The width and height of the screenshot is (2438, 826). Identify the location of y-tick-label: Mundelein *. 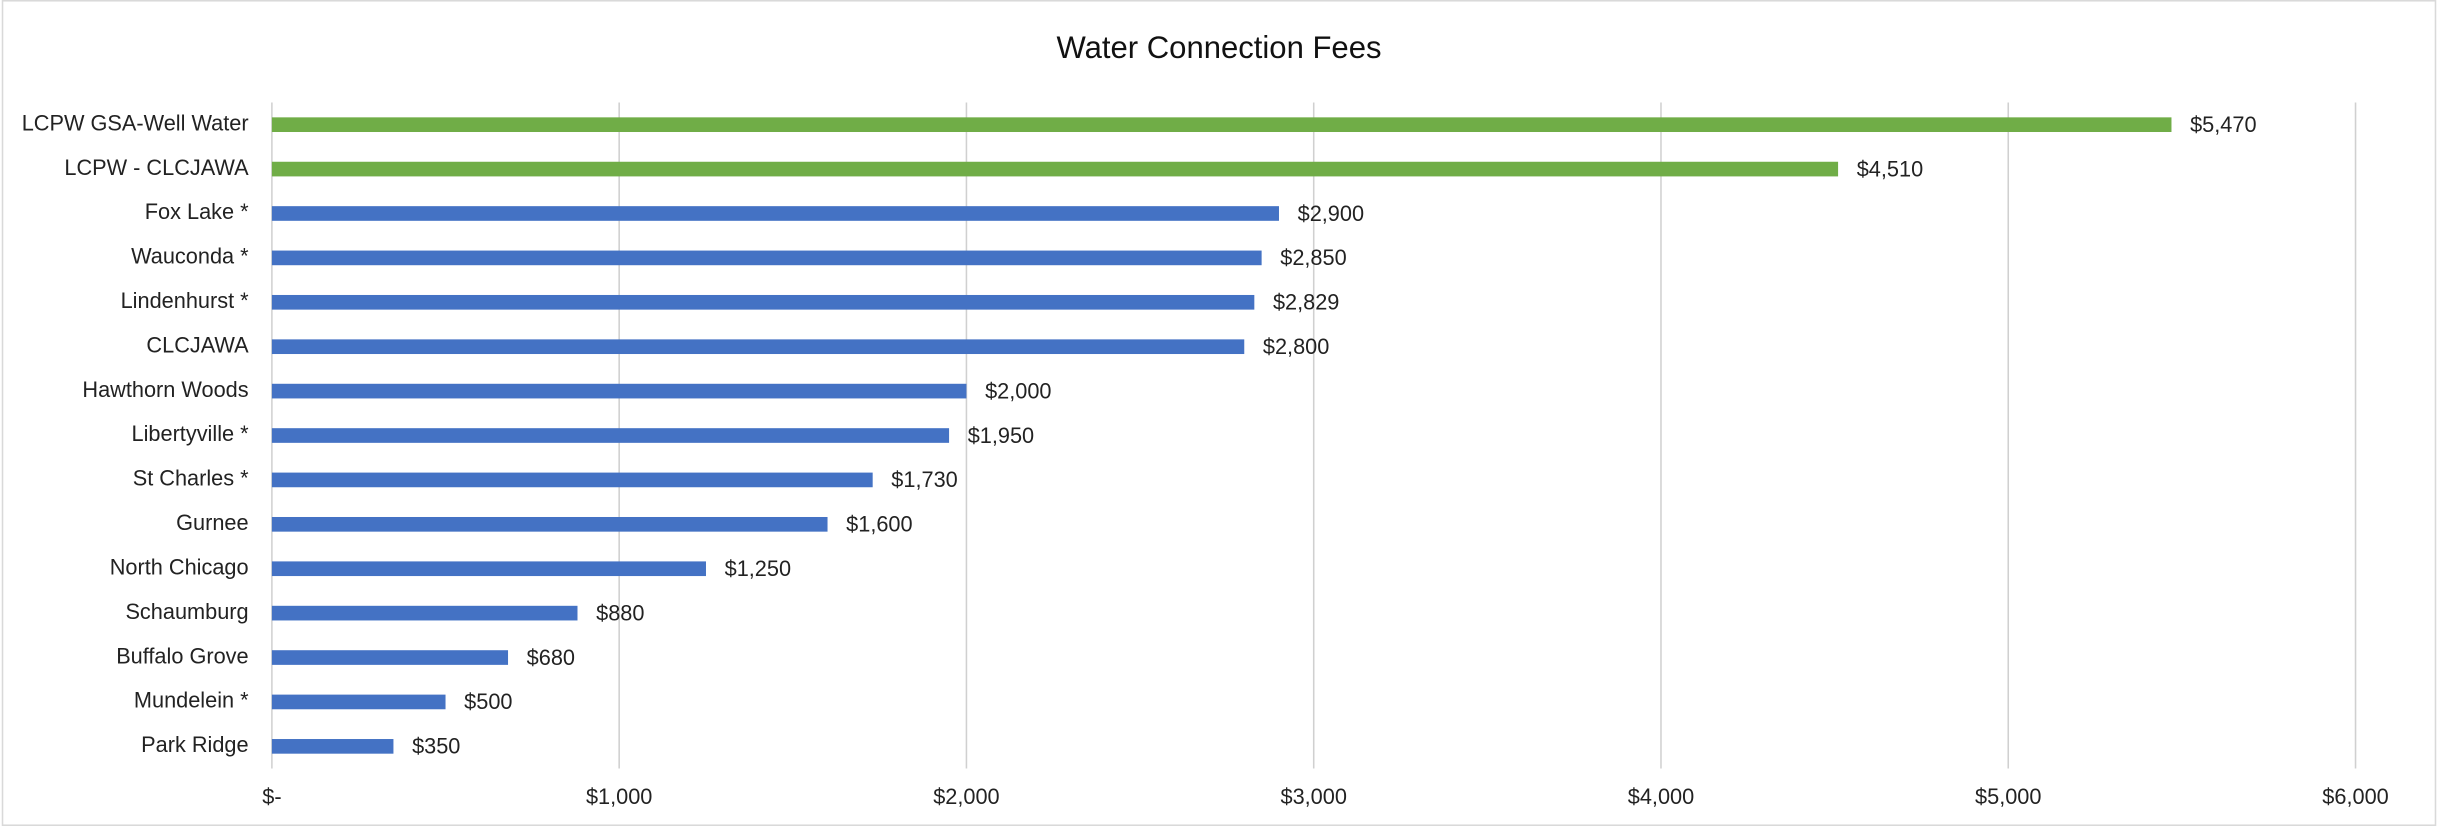
(191, 700).